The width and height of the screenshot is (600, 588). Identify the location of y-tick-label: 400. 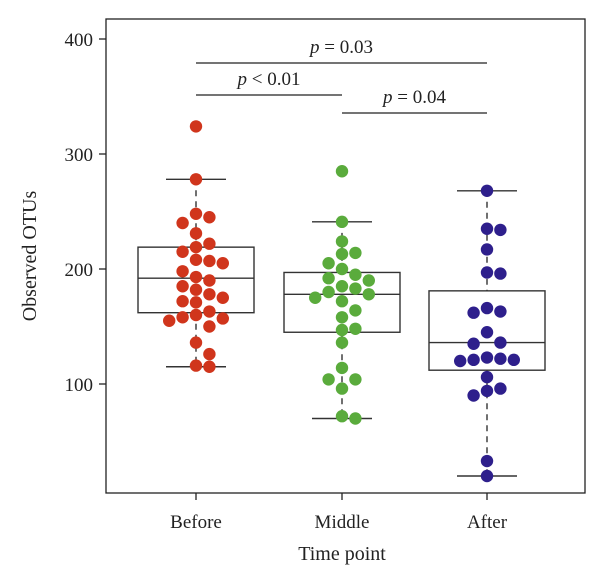
(79, 40).